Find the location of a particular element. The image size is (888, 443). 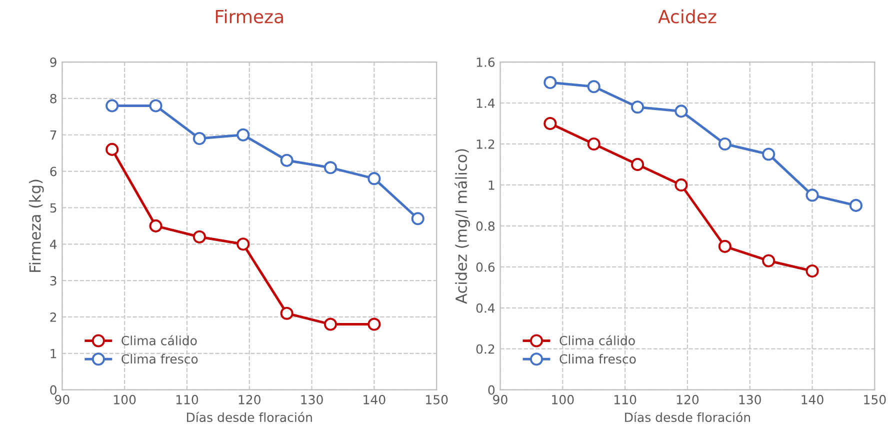

y-tick-label: 8 is located at coordinates (53, 99).